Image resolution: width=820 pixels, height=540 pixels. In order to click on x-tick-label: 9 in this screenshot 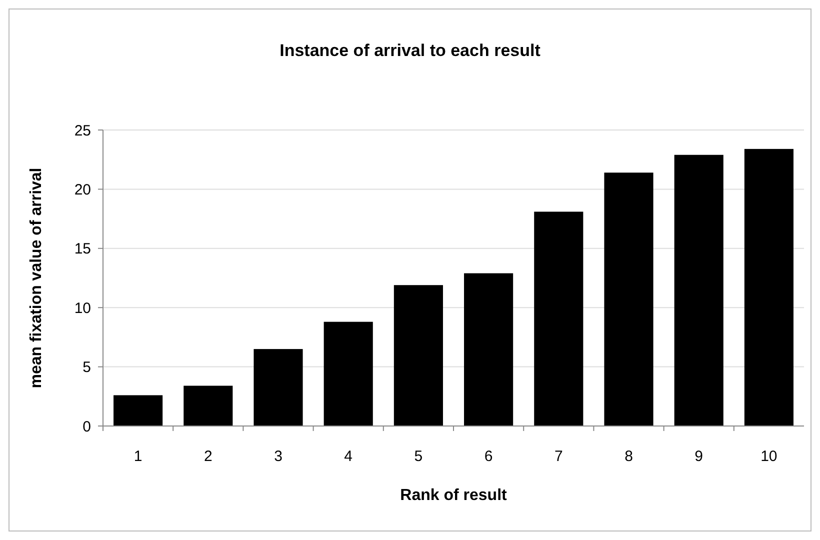, I will do `click(699, 456)`.